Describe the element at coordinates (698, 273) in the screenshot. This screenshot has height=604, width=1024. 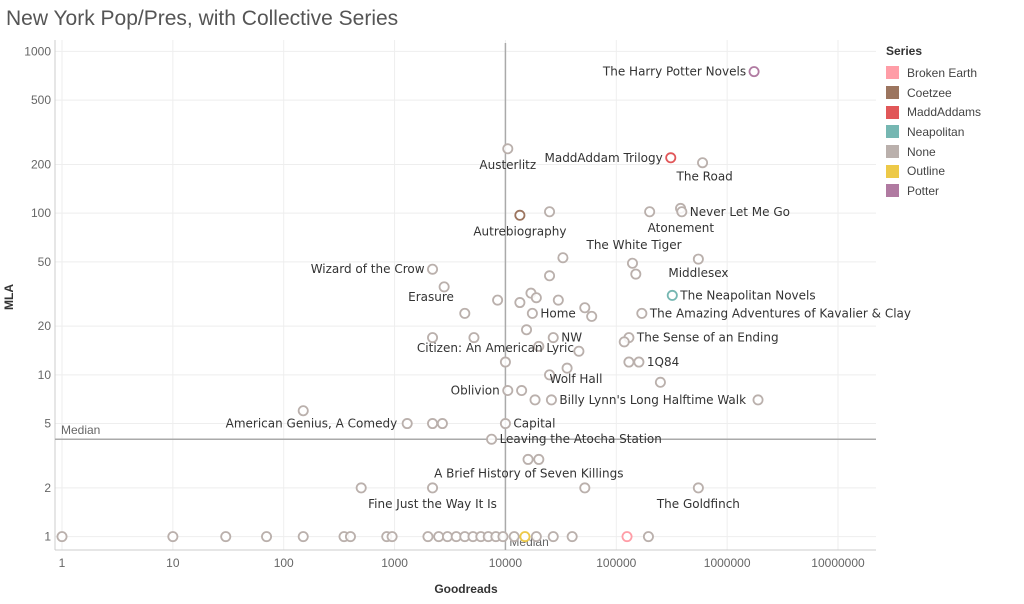
I see `point-label: Middlesex` at that location.